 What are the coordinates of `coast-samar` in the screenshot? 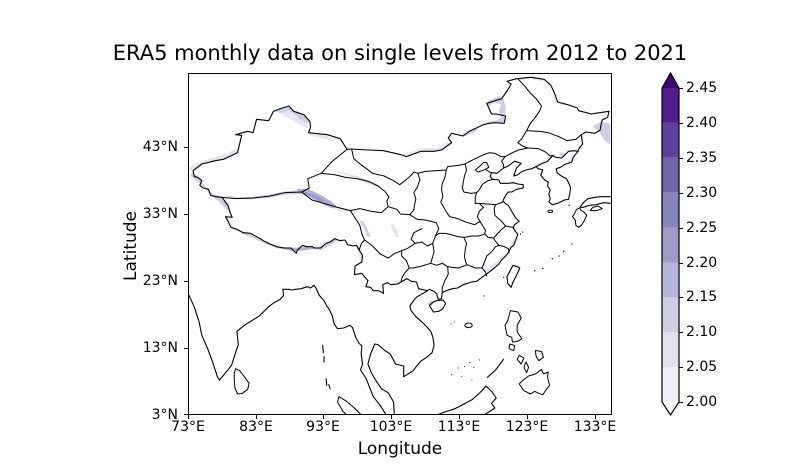 It's located at (539, 356).